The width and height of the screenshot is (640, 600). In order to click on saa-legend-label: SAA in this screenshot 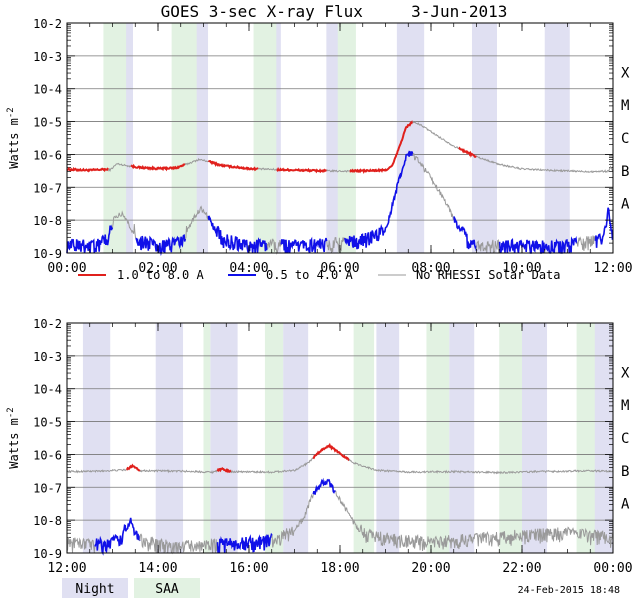, I will do `click(167, 589)`.